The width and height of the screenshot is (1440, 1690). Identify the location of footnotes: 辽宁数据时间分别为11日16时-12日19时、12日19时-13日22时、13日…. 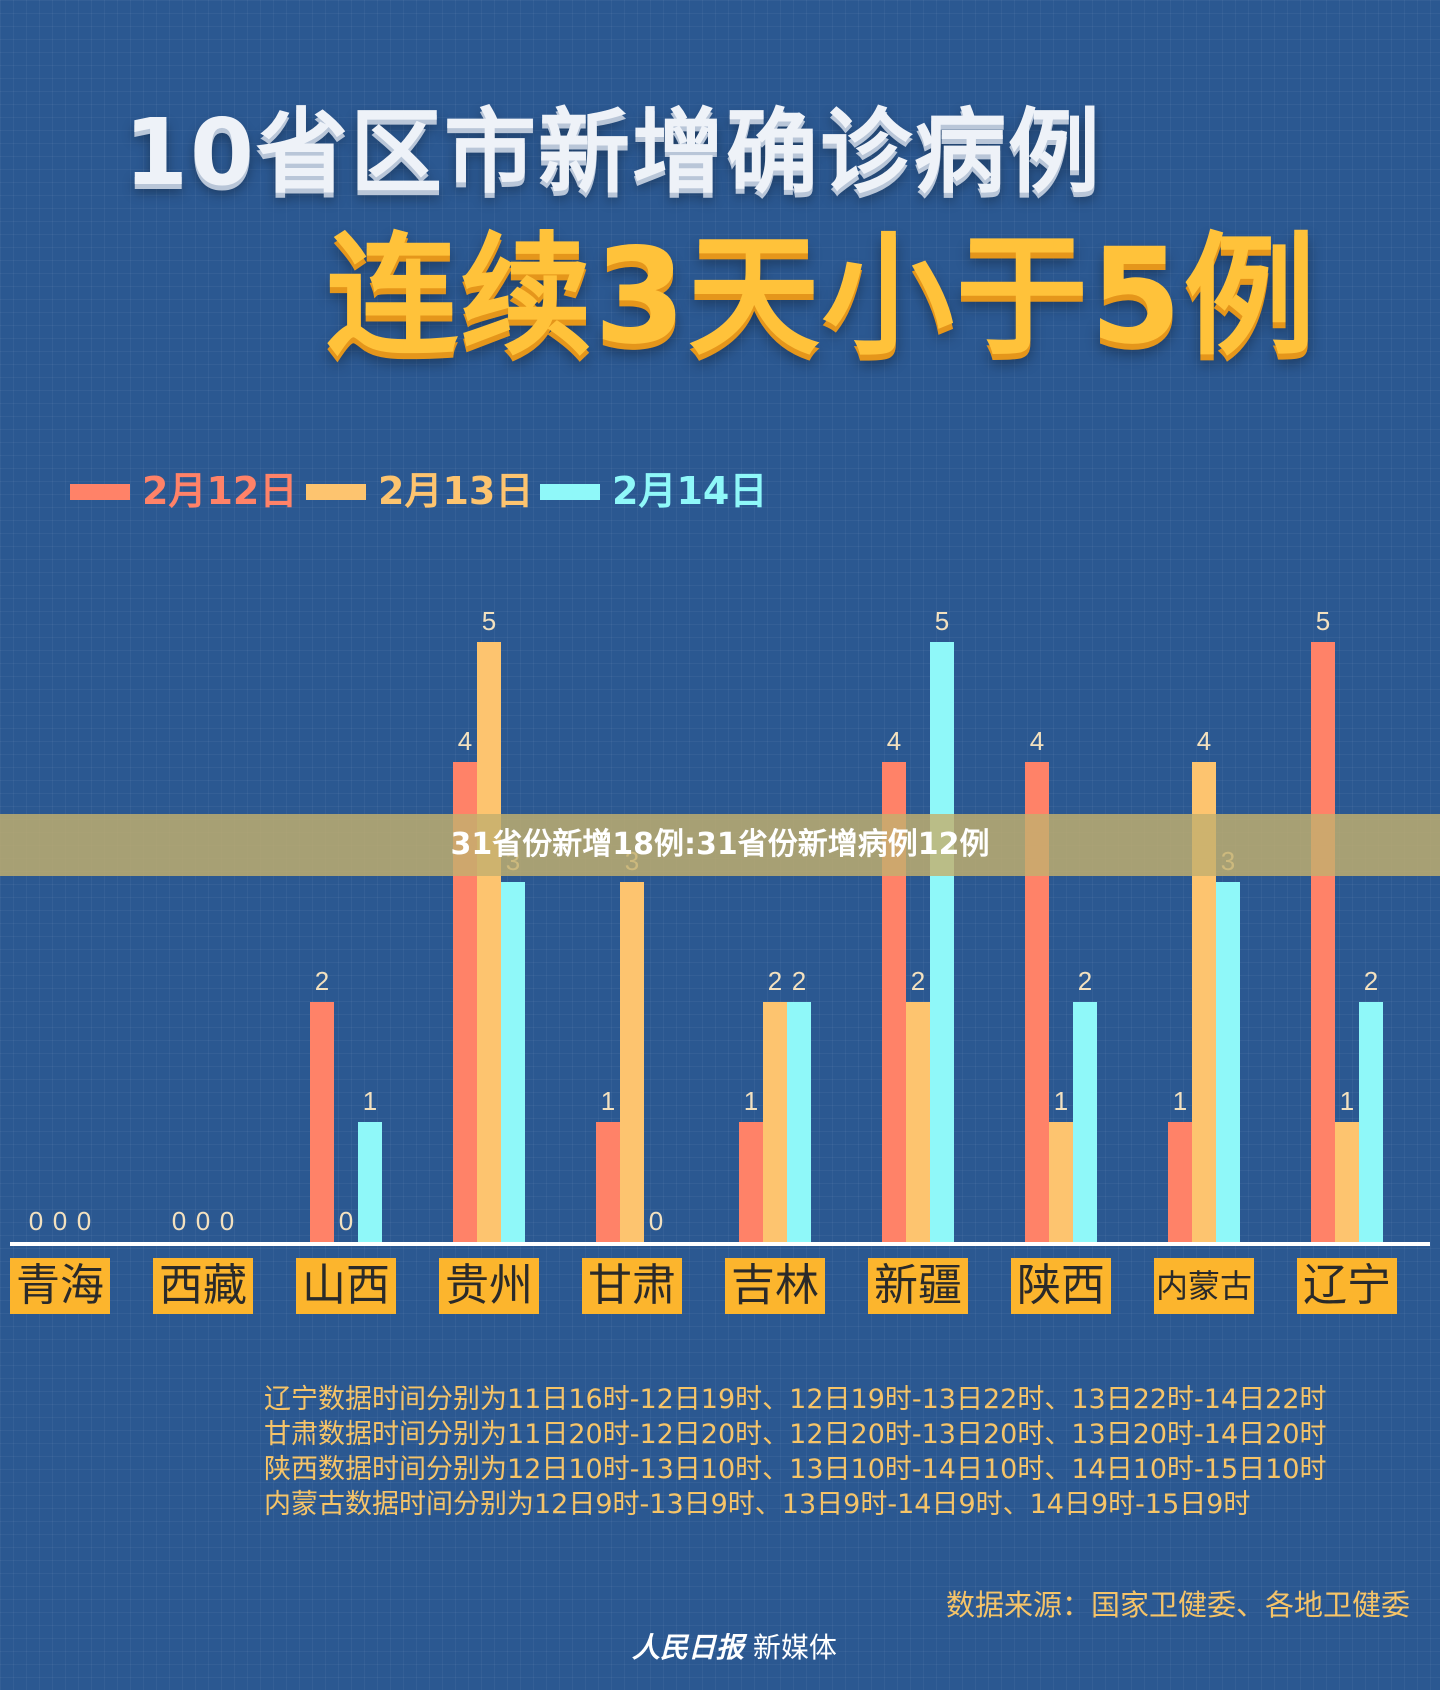
(844, 1452).